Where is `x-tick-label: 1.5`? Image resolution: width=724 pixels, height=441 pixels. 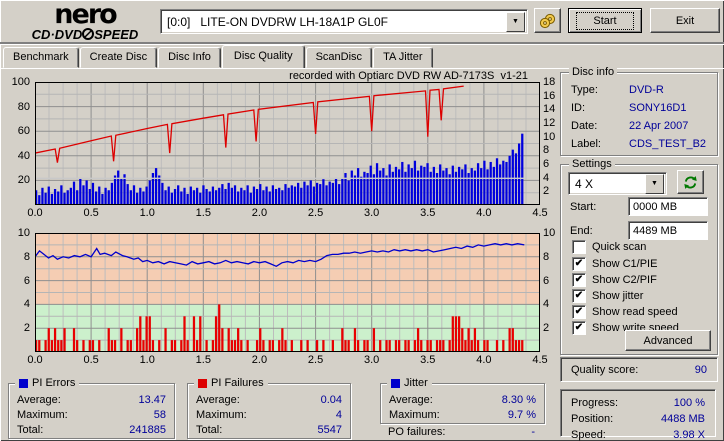
x-tick-label: 1.5 is located at coordinates (203, 213).